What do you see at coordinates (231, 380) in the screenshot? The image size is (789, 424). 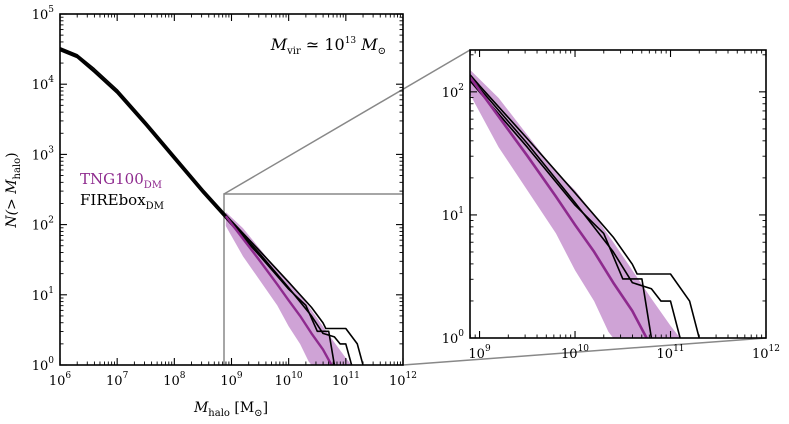 I see `main-x-tick-label: 10⁹` at bounding box center [231, 380].